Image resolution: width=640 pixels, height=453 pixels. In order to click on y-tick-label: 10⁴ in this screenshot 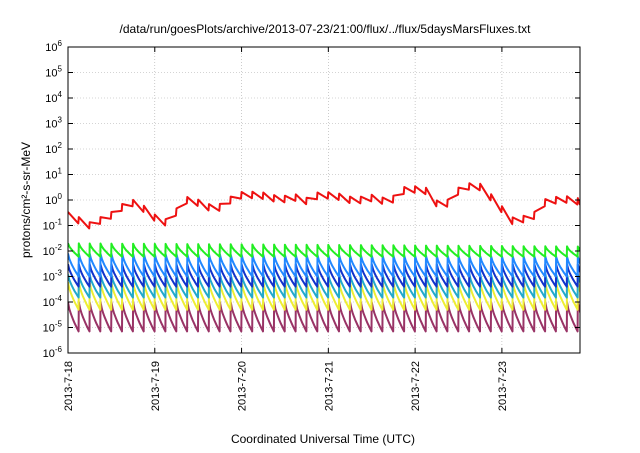, I will do `click(53, 97)`.